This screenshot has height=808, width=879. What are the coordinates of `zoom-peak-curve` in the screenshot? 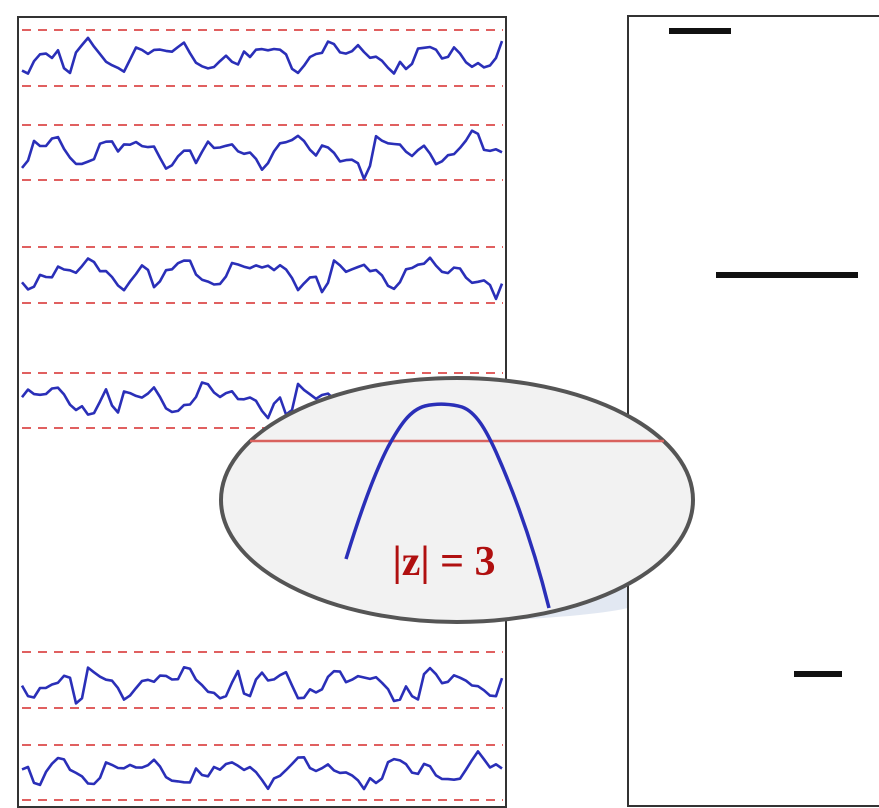 It's located at (447, 505).